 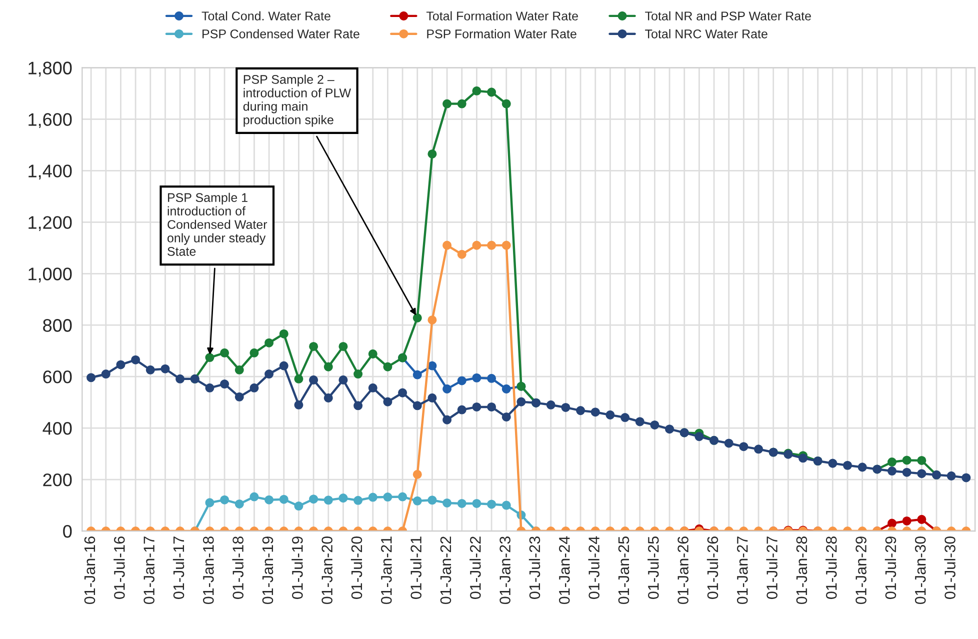 I want to click on x-tick-label: 01-Jan-29, so click(x=861, y=570).